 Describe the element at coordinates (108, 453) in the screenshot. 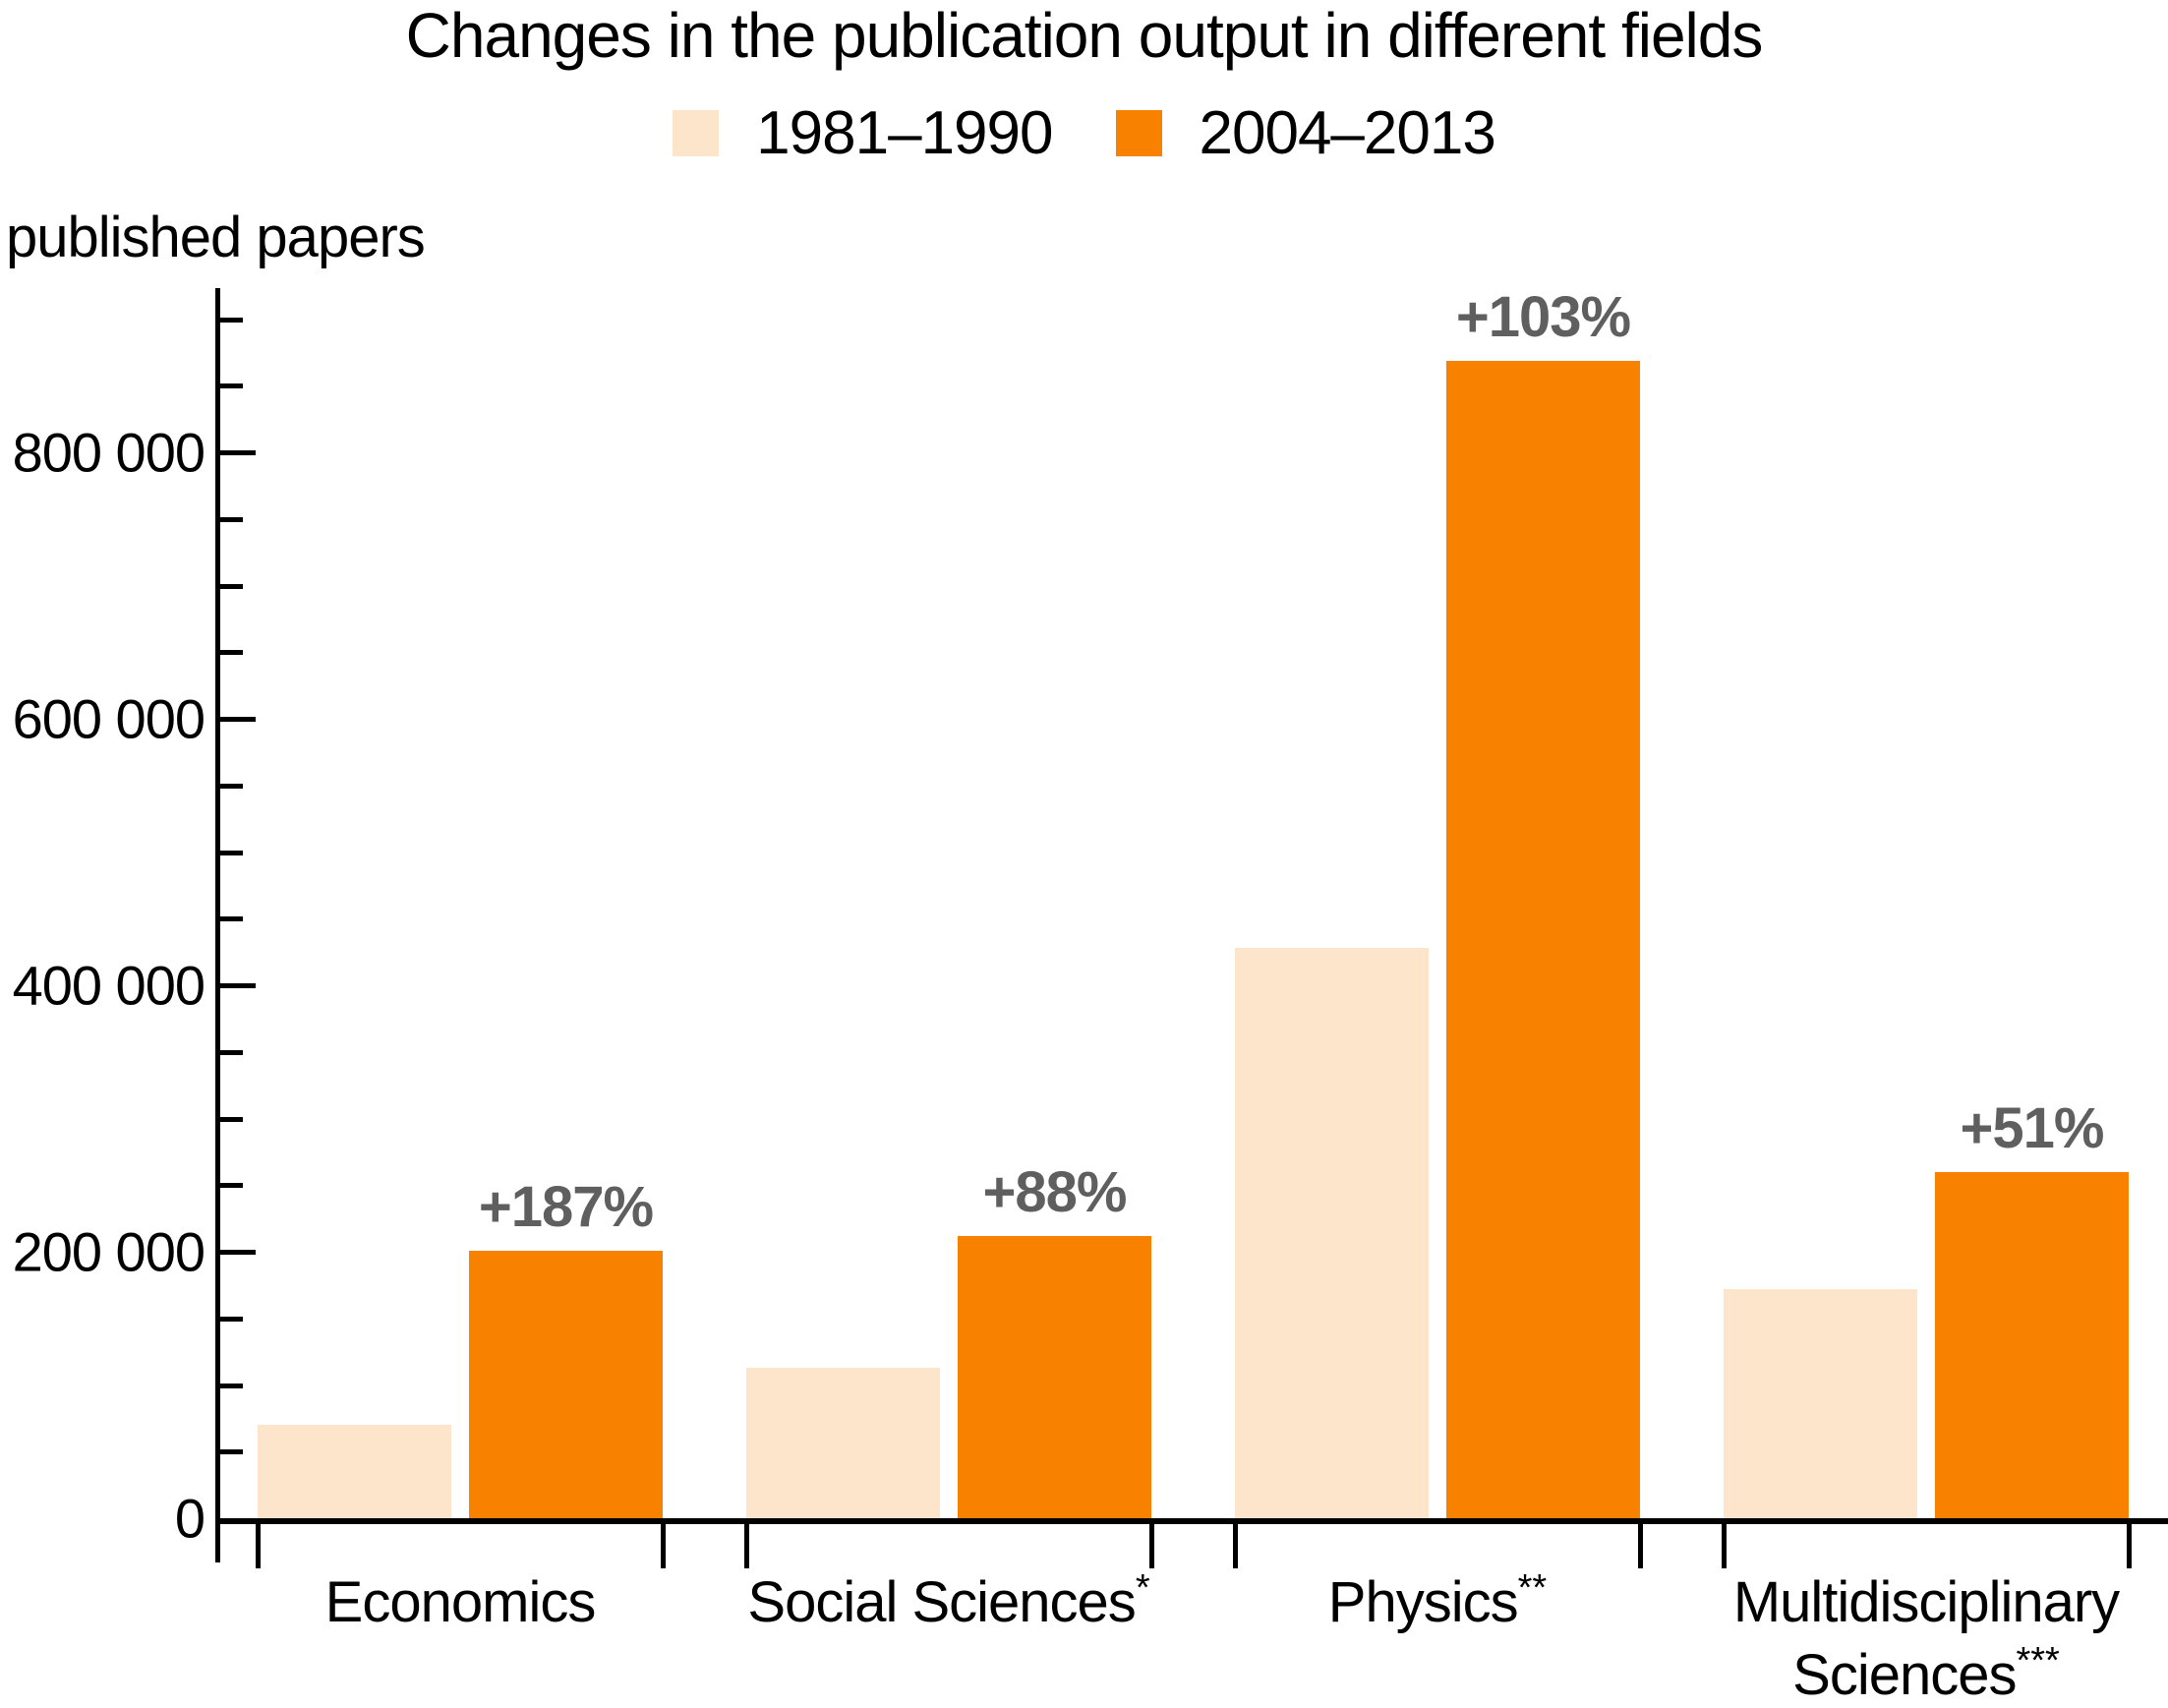

I see `y-tick-label-800000: 800 000` at that location.